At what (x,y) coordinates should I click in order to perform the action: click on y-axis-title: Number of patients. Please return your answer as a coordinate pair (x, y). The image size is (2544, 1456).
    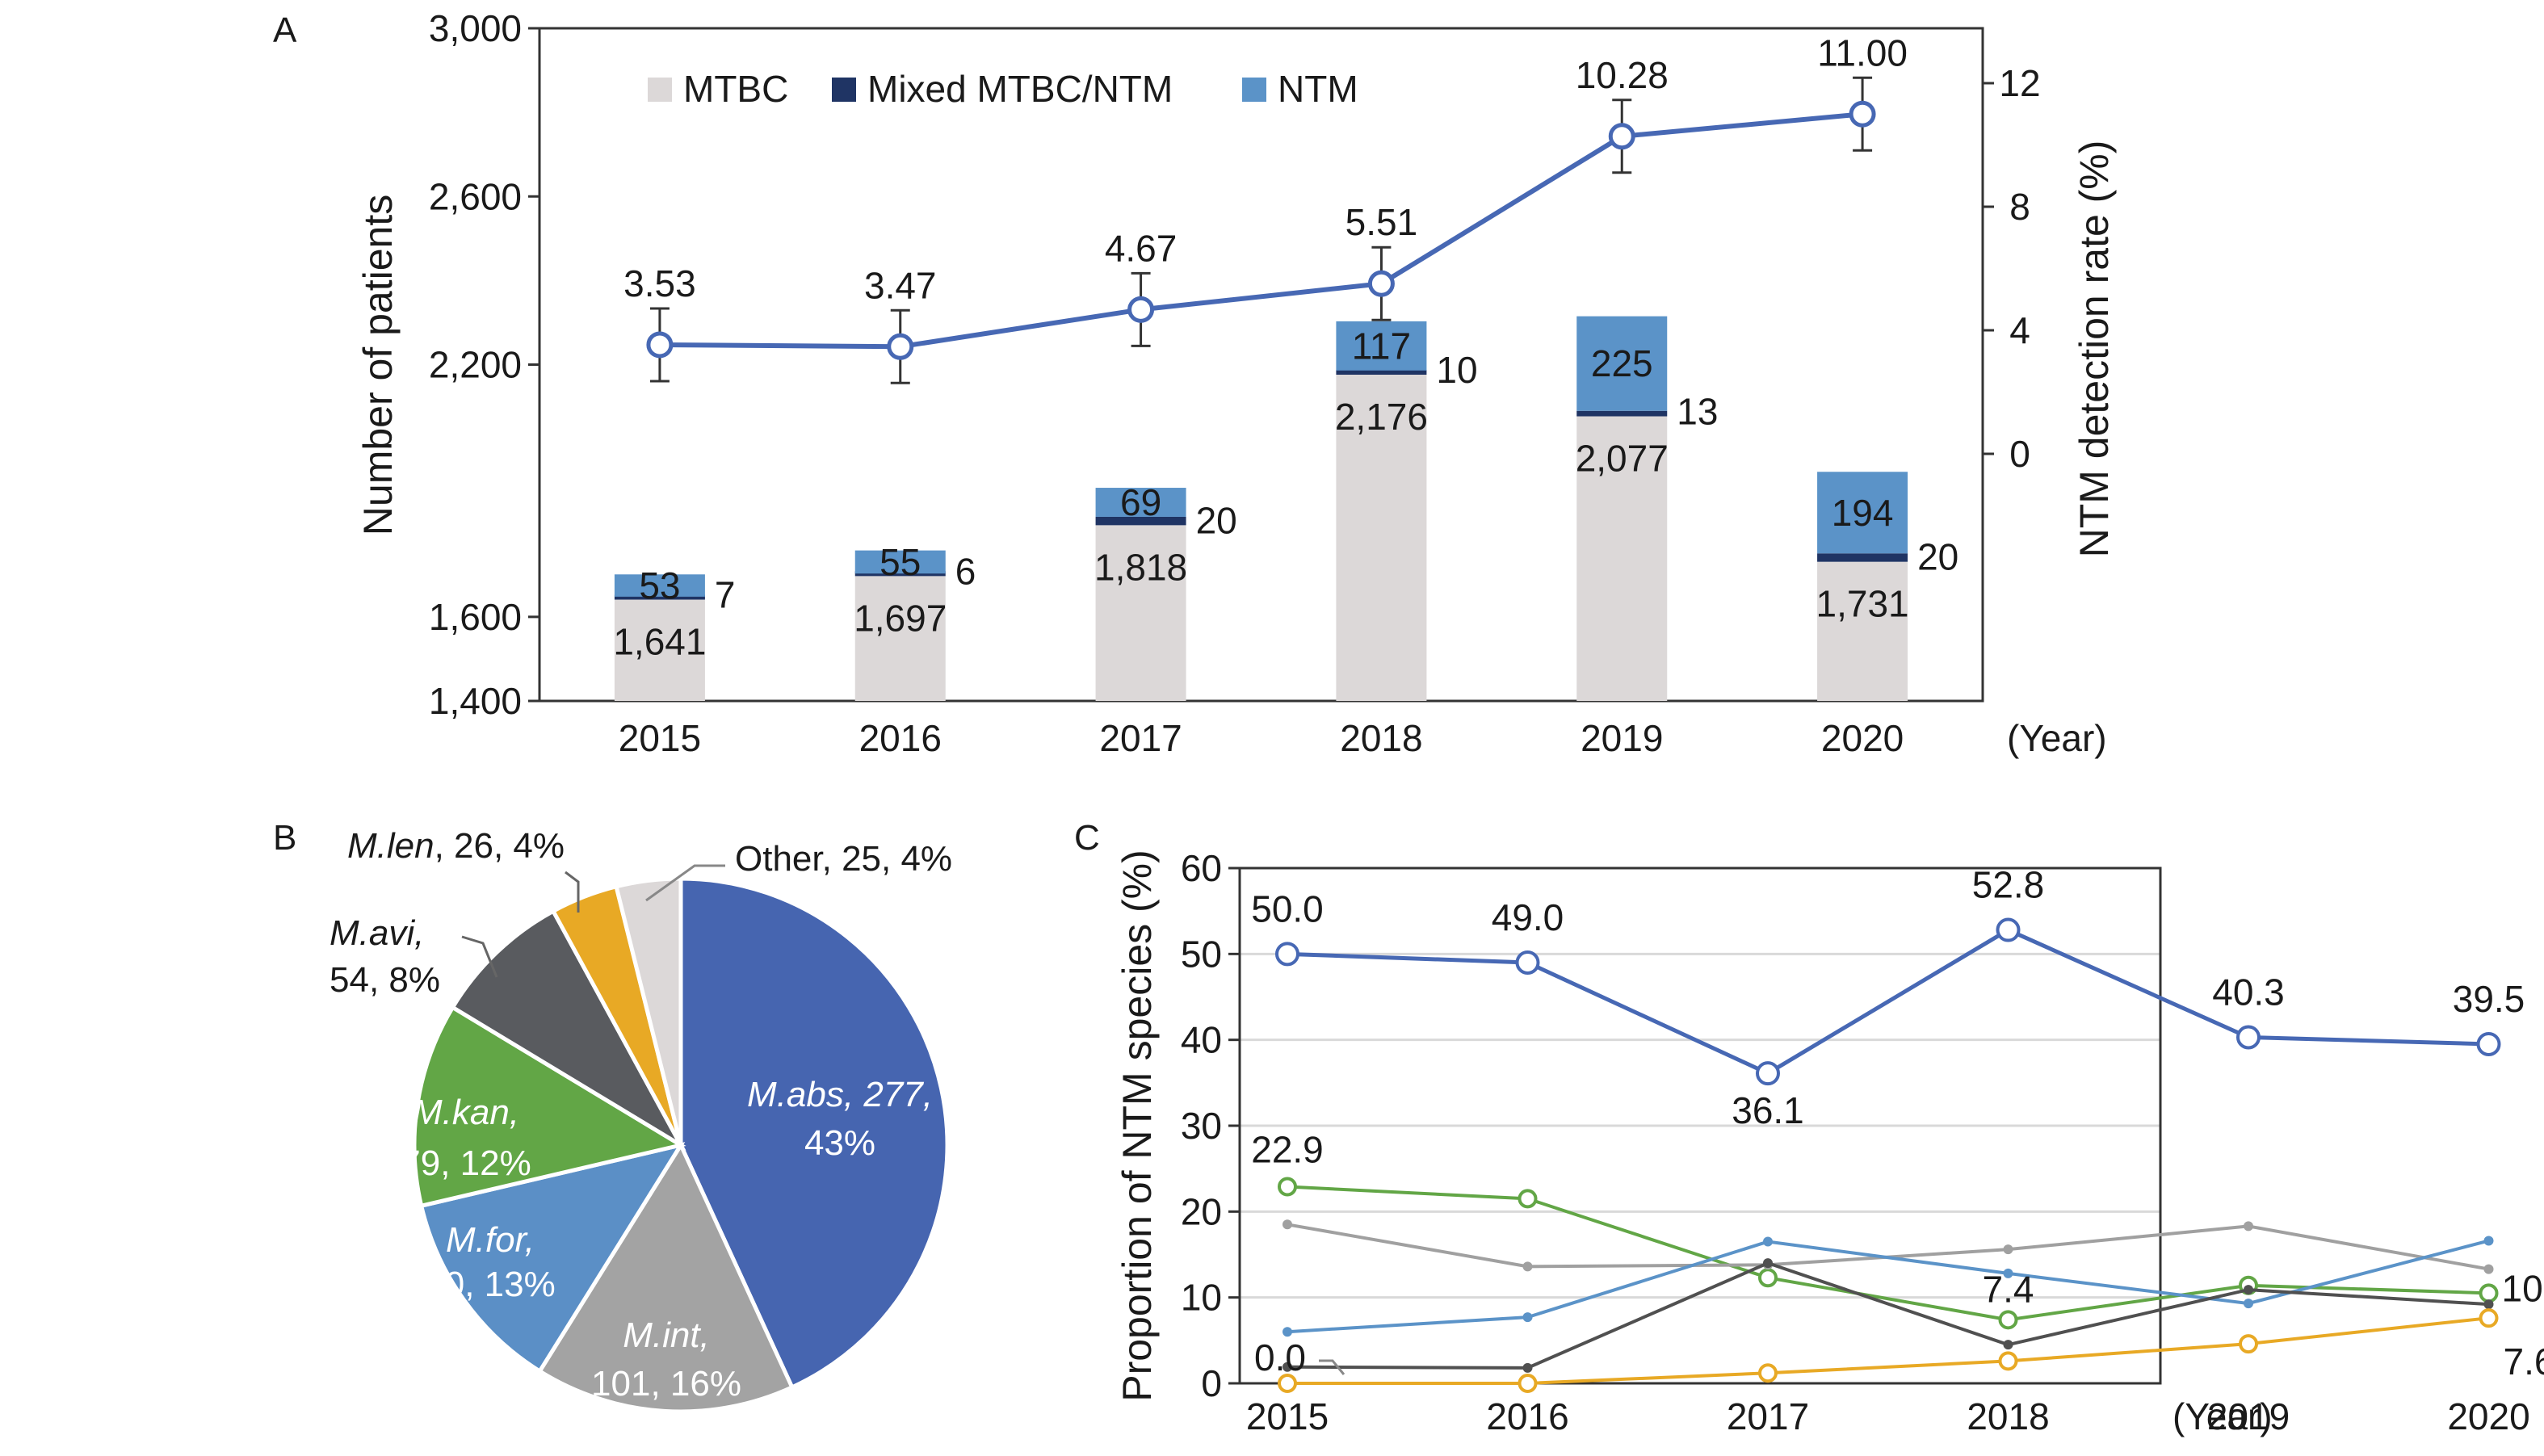
    Looking at the image, I should click on (378, 365).